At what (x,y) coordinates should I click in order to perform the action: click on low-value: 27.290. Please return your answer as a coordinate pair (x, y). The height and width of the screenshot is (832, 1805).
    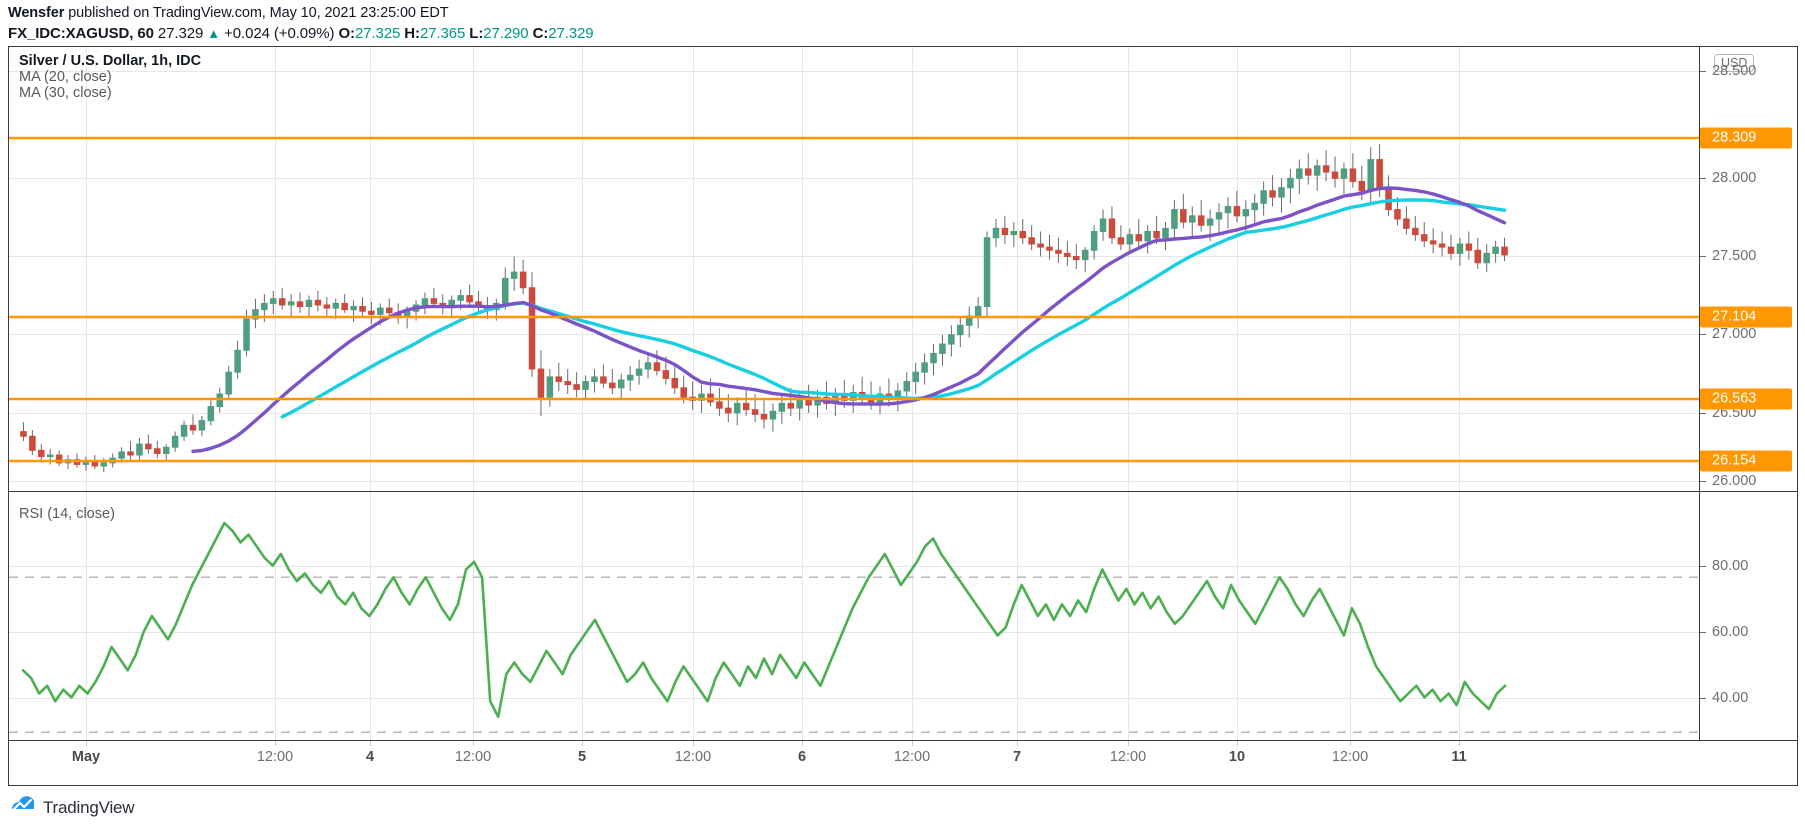
    Looking at the image, I should click on (506, 33).